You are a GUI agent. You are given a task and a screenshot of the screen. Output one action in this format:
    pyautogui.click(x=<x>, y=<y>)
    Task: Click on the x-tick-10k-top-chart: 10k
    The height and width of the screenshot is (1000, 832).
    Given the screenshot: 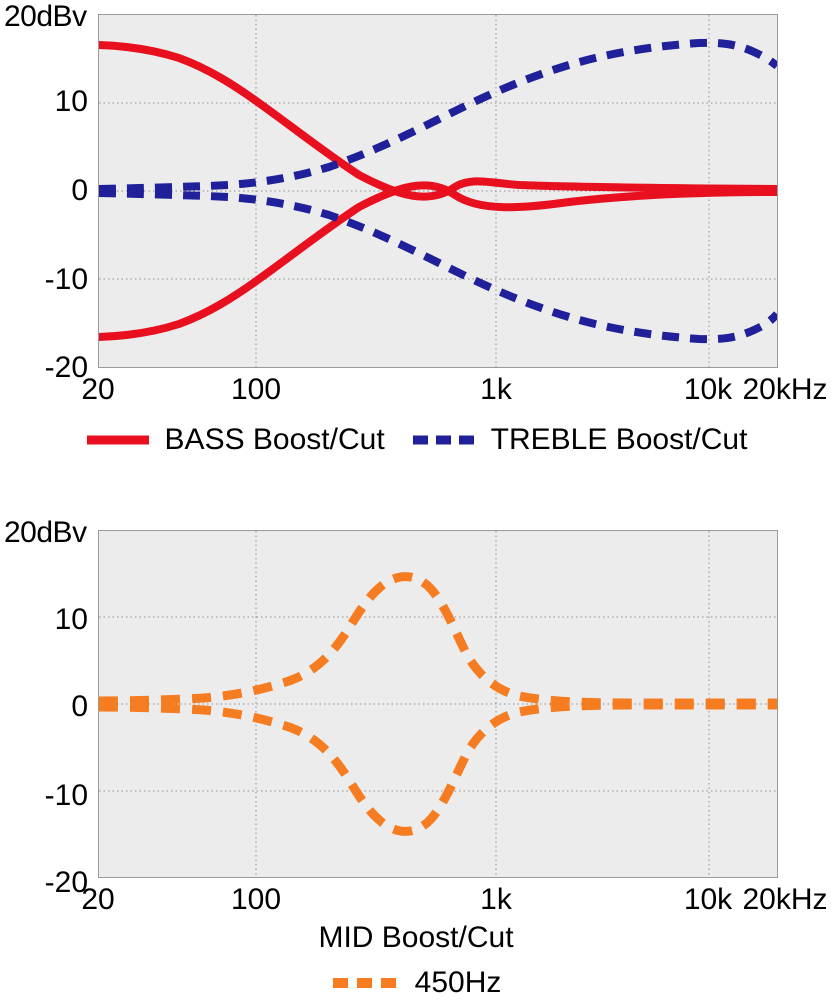 What is the action you would take?
    pyautogui.click(x=708, y=389)
    